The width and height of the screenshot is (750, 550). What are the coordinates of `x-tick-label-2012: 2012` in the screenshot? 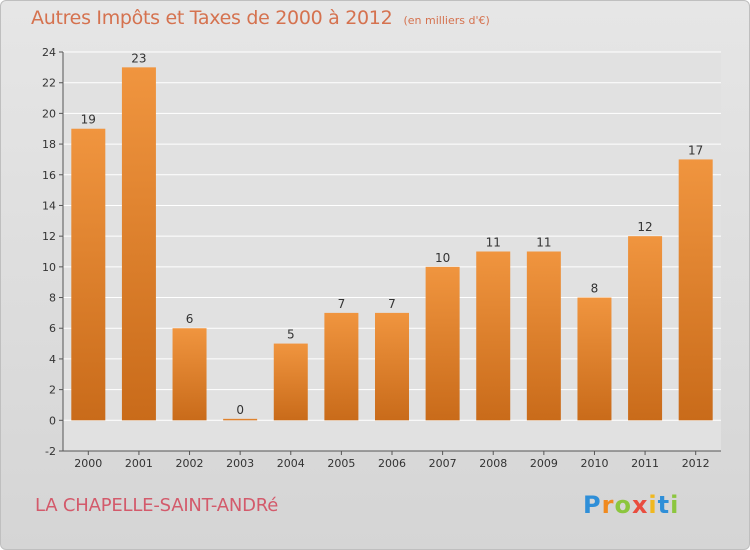 It's located at (696, 463).